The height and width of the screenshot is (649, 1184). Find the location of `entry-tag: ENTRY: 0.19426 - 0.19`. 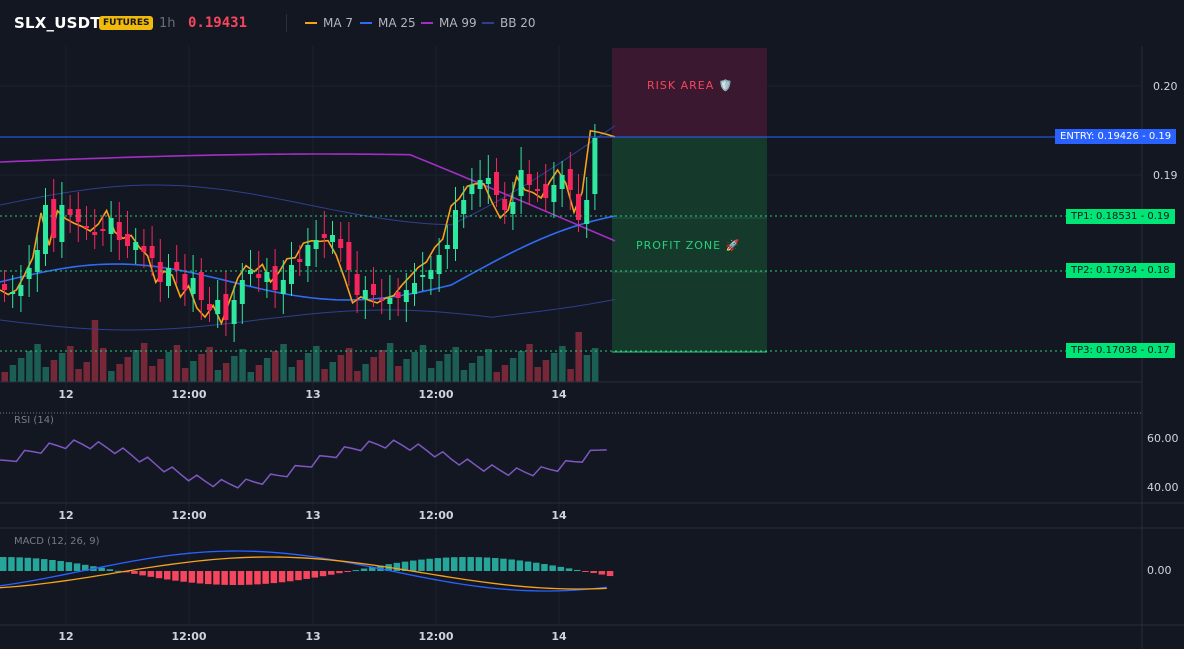

entry-tag: ENTRY: 0.19426 - 0.19 is located at coordinates (1116, 136).